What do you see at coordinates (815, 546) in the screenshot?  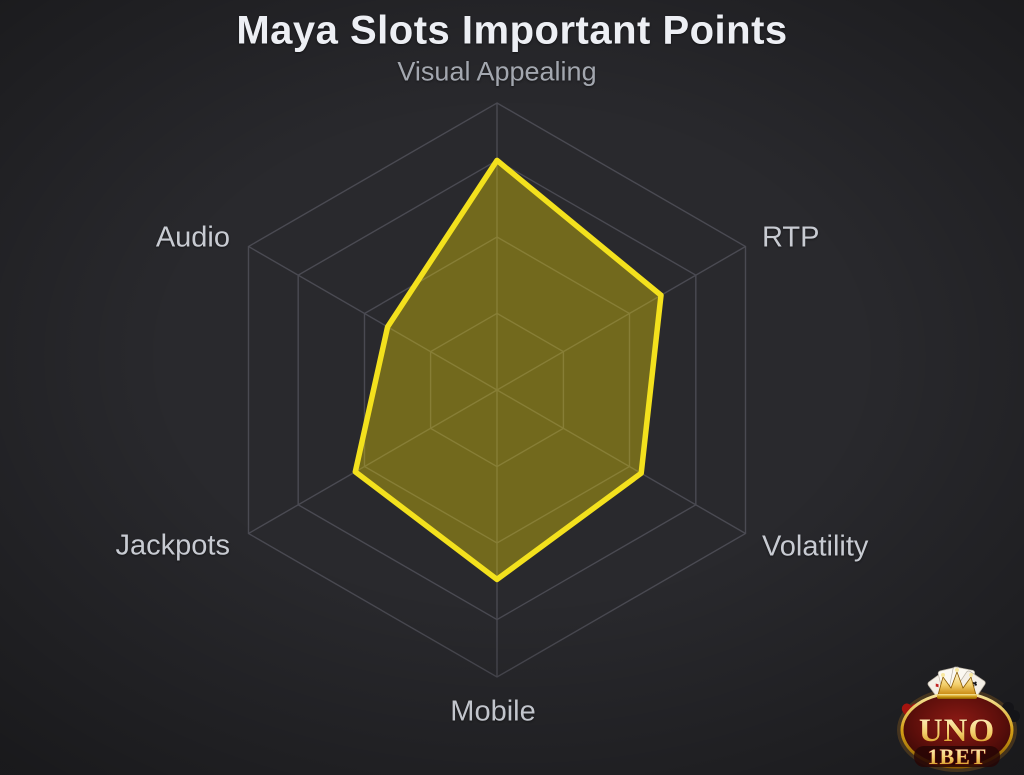 I see `axis-label-volatility: Volatility` at bounding box center [815, 546].